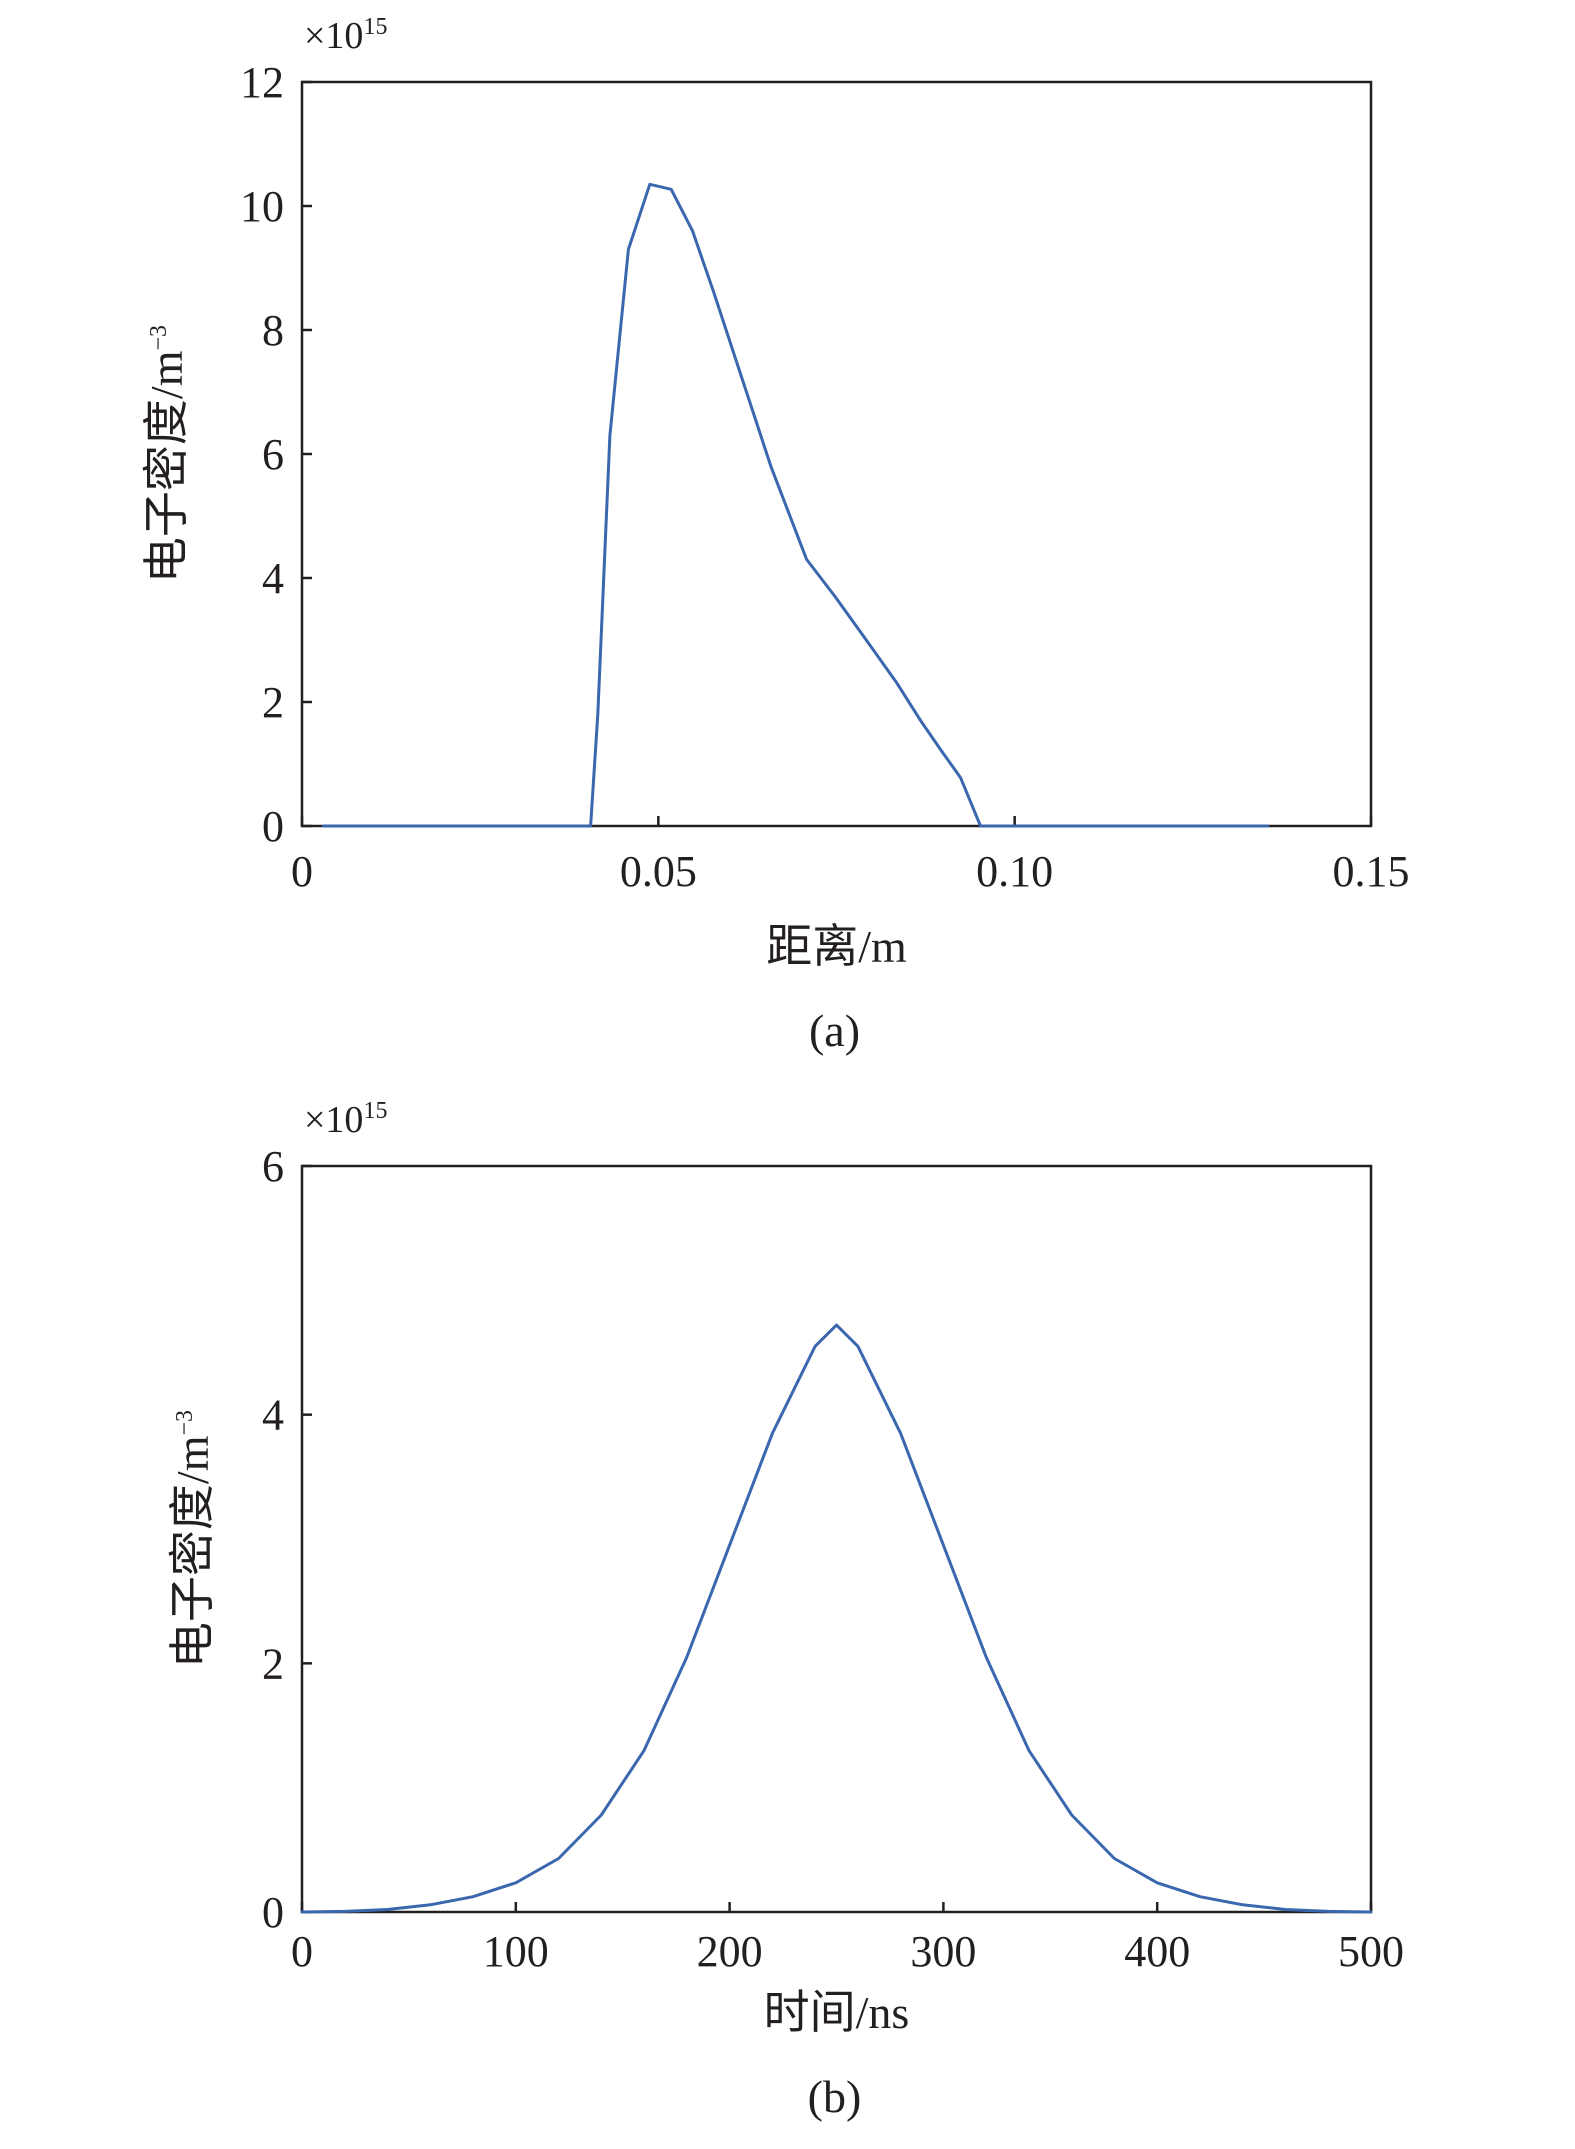 The width and height of the screenshot is (1575, 2149). Describe the element at coordinates (836, 946) in the screenshot. I see `x-axis-label: 距离/m` at that location.